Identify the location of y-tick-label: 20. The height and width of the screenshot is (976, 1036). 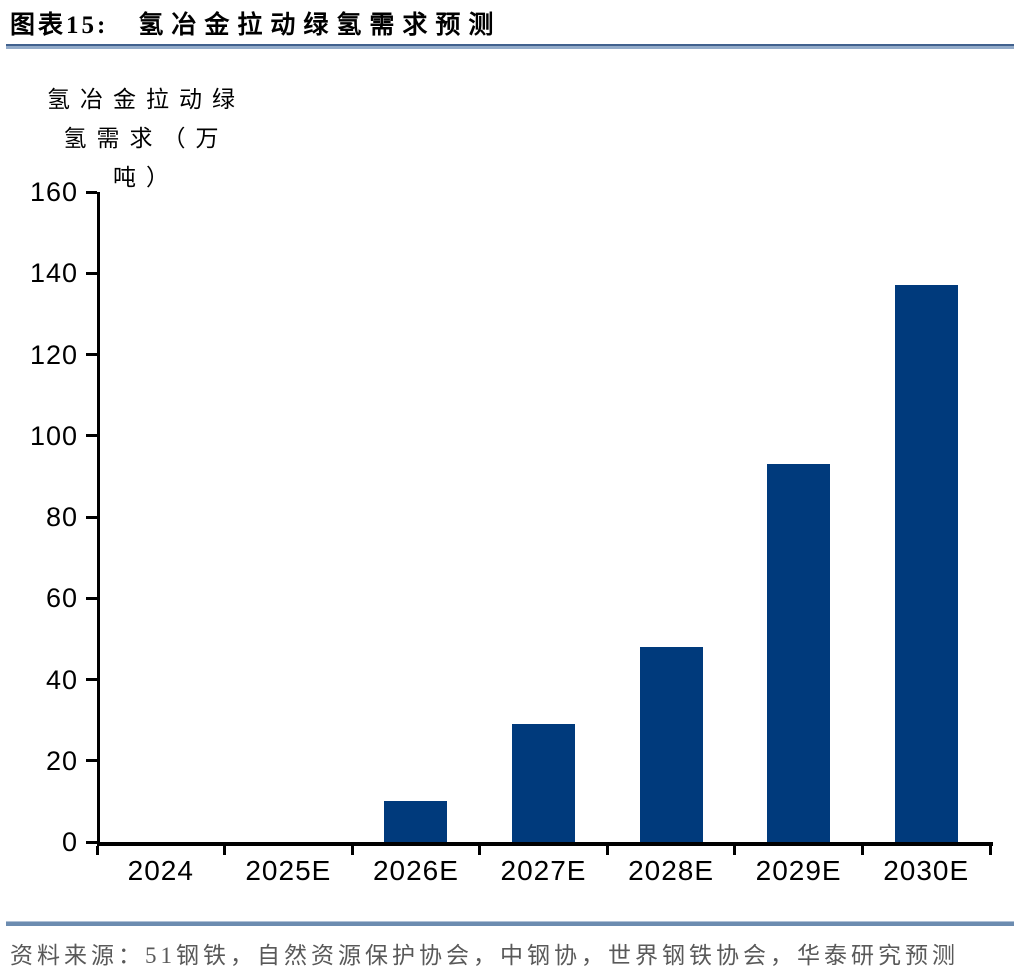
(61, 760).